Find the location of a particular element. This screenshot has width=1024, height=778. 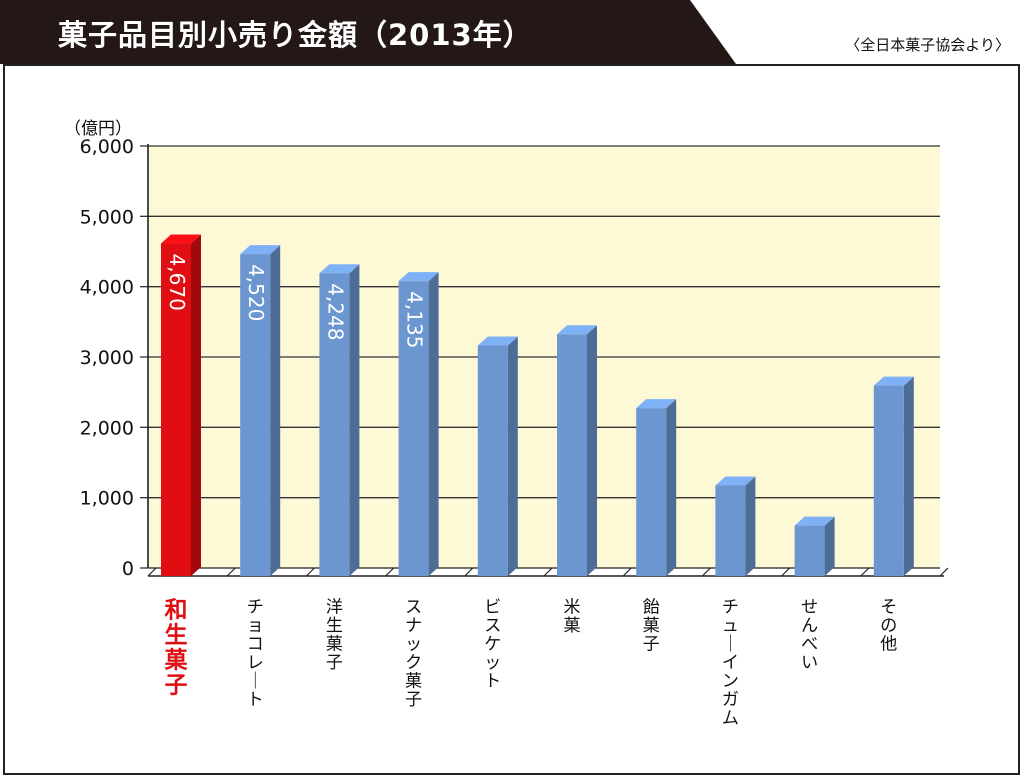

x-tick-label: せんべい is located at coordinates (809, 635).